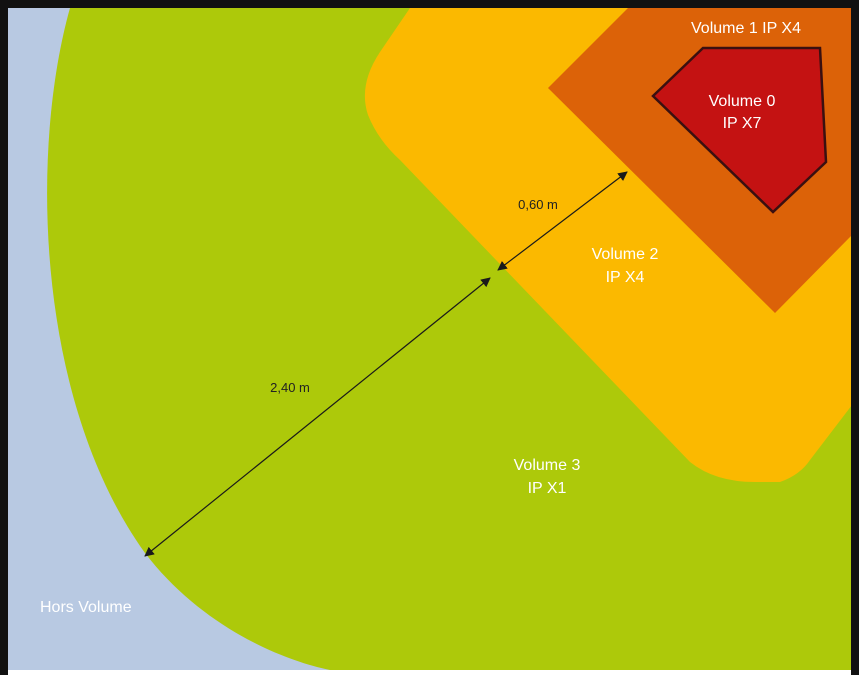 This screenshot has height=675, width=859. I want to click on outside-label: Hors Volume, so click(86, 607).